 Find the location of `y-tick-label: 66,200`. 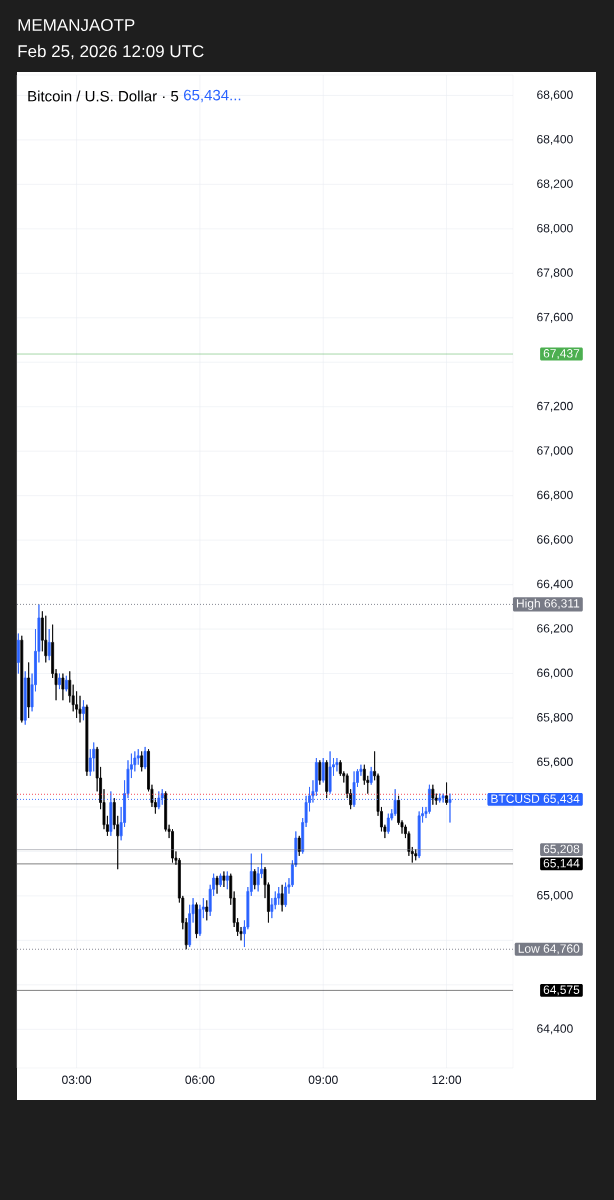

y-tick-label: 66,200 is located at coordinates (555, 629).